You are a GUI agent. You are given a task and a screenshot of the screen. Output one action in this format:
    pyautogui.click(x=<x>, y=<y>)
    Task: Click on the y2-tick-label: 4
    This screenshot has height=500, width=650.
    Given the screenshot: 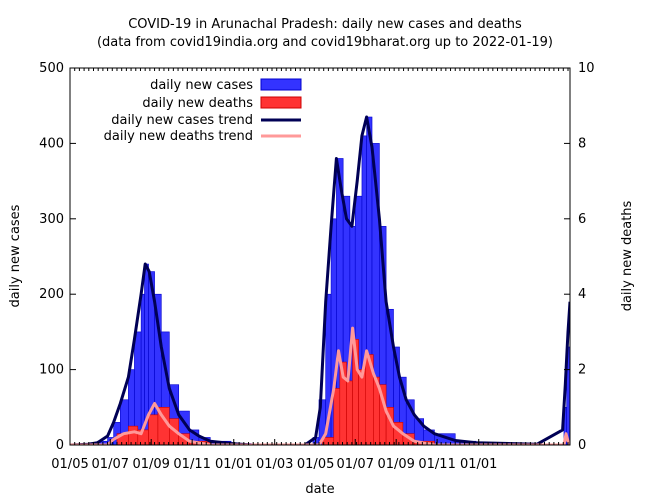 What is the action you would take?
    pyautogui.click(x=582, y=294)
    